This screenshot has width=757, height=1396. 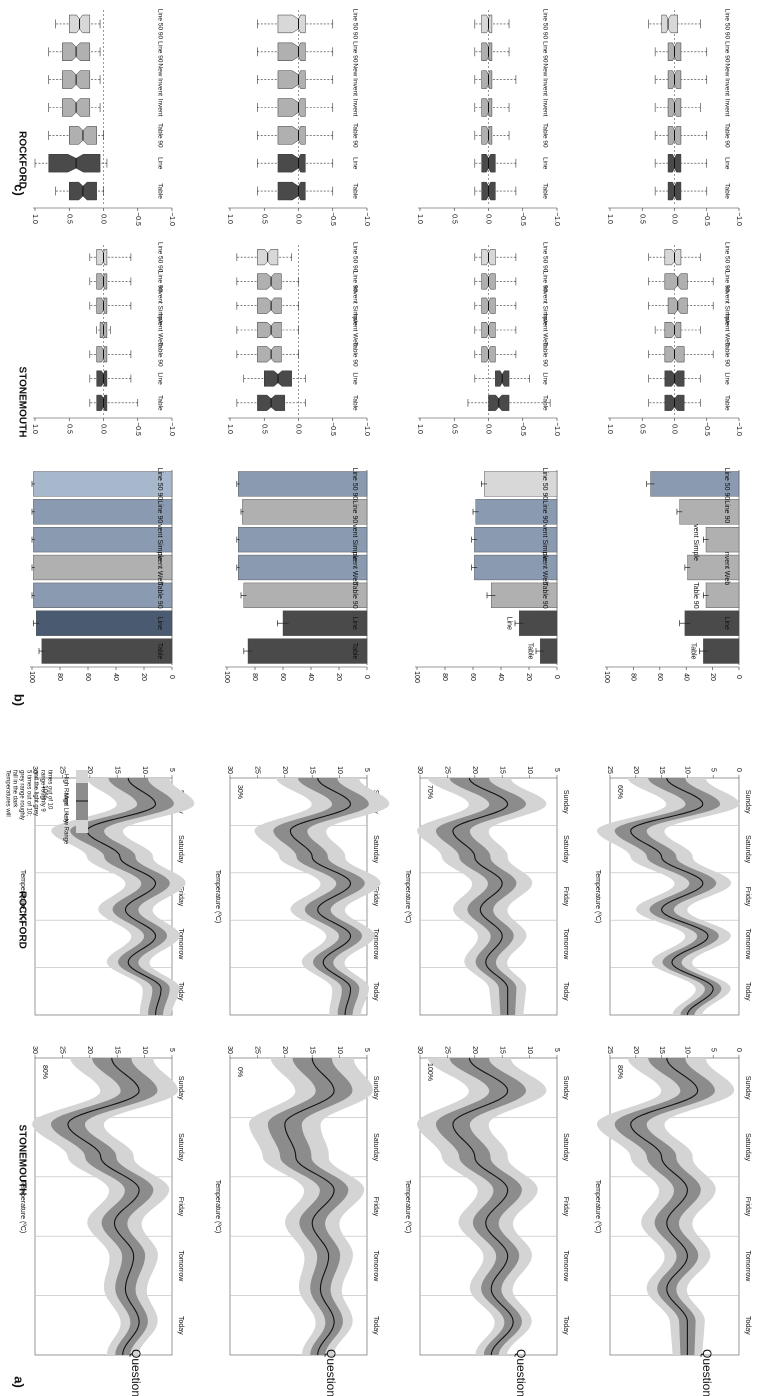 I want to click on bar-label: Line 90, so click(x=159, y=511).